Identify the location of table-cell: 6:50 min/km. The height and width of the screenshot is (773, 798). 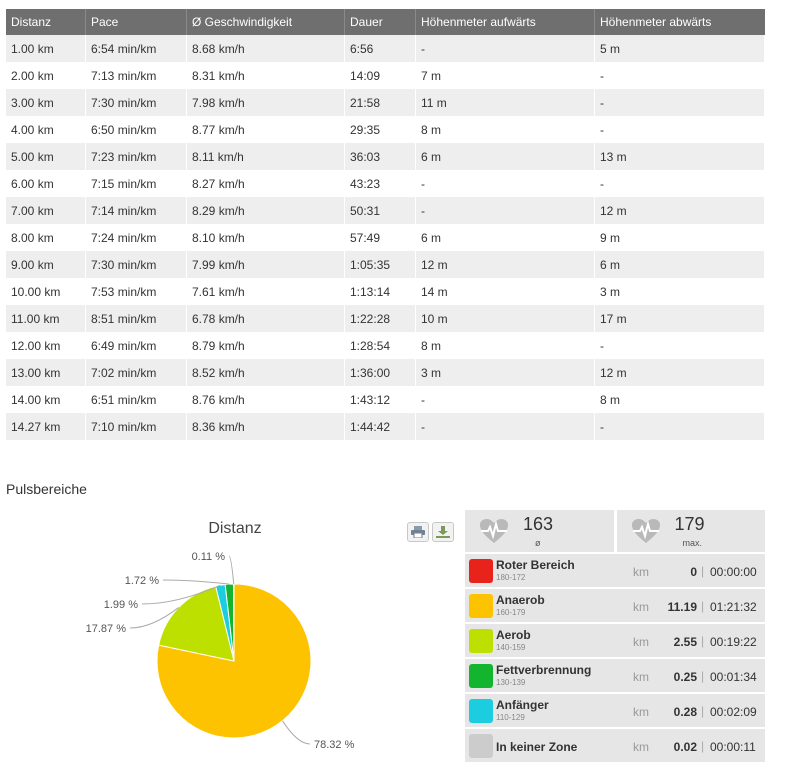
(136, 129).